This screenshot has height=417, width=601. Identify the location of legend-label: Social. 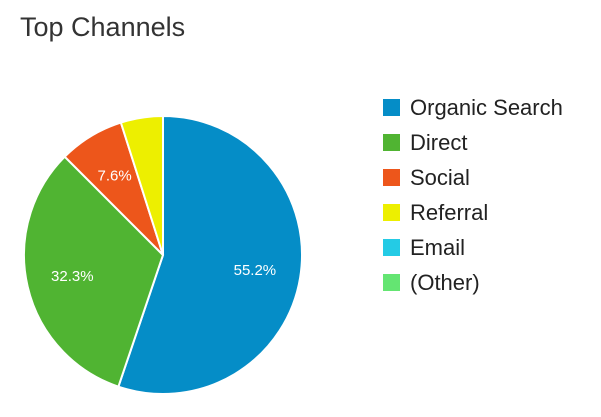
(440, 177).